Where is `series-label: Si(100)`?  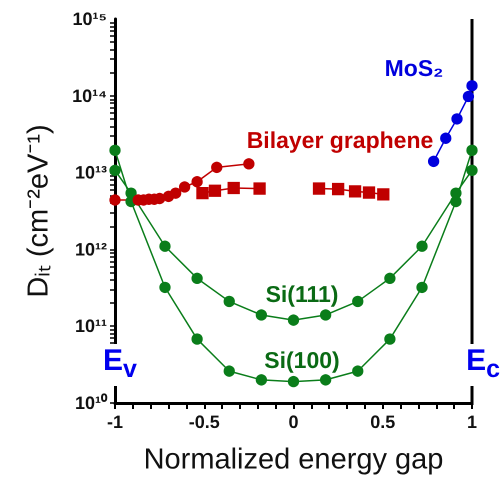 series-label: Si(100) is located at coordinates (302, 360).